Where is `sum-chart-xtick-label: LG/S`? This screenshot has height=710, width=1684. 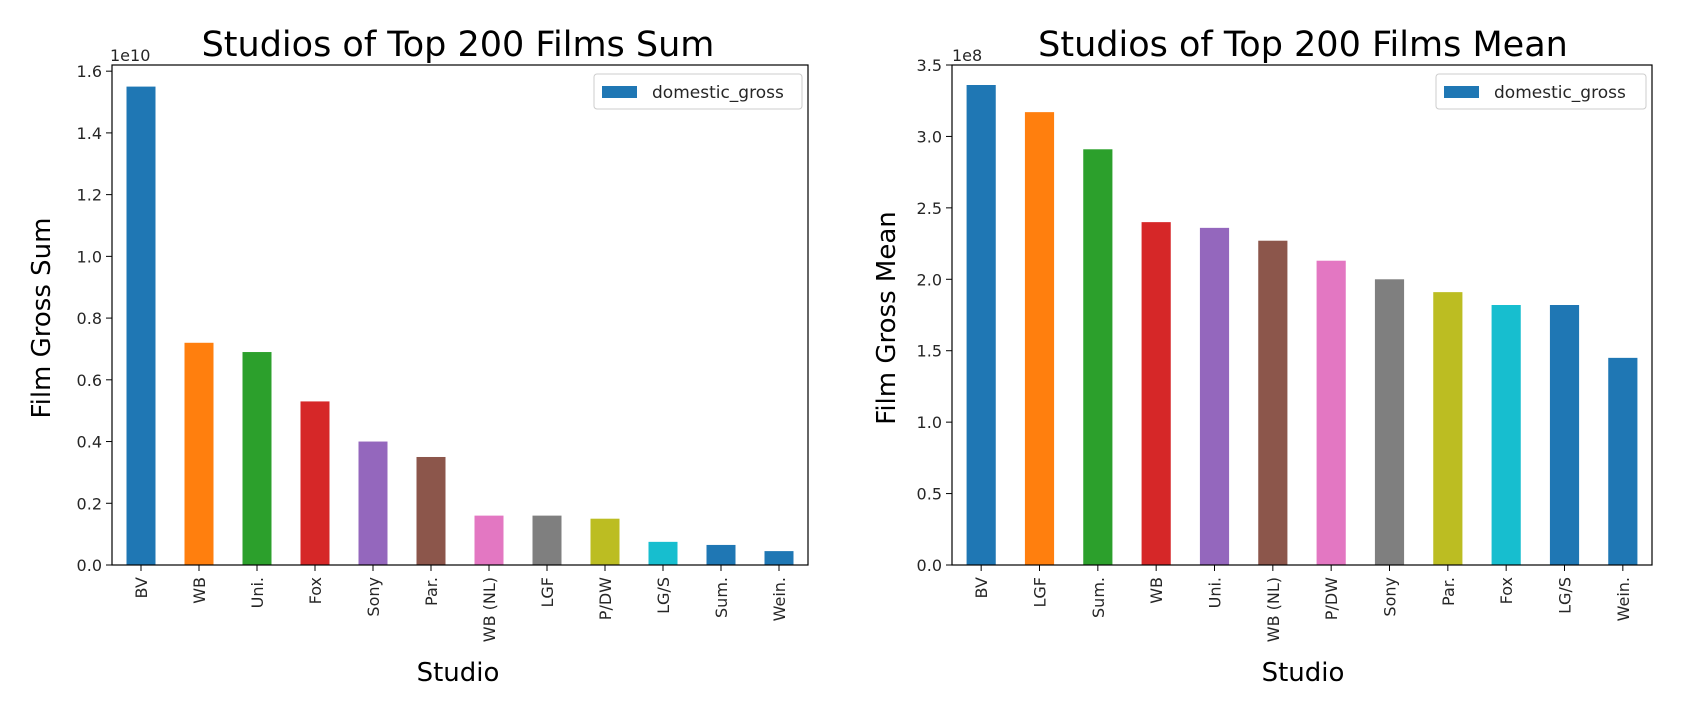
sum-chart-xtick-label: LG/S is located at coordinates (663, 595).